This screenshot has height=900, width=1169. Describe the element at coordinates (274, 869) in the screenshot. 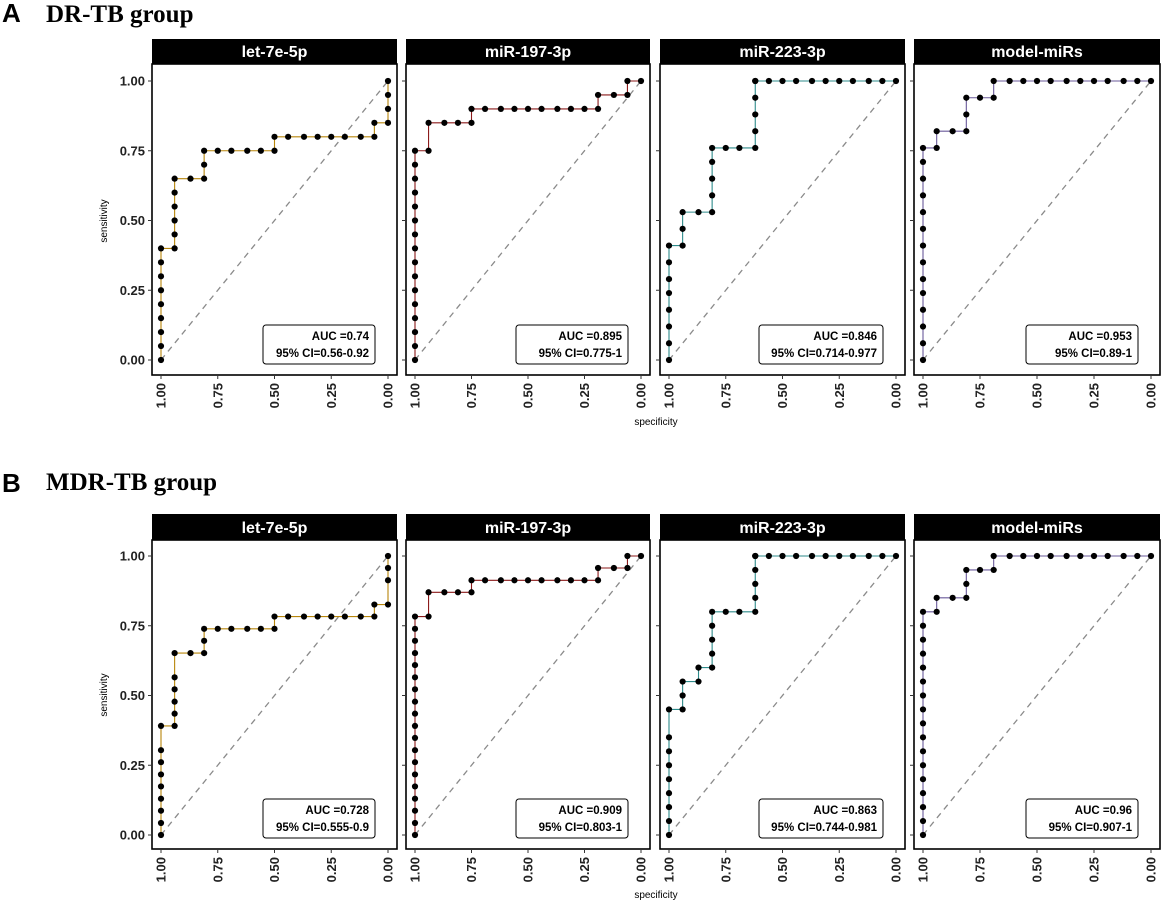

I see `panel-b-let-7e-5p-xtick-label: 0.50` at that location.